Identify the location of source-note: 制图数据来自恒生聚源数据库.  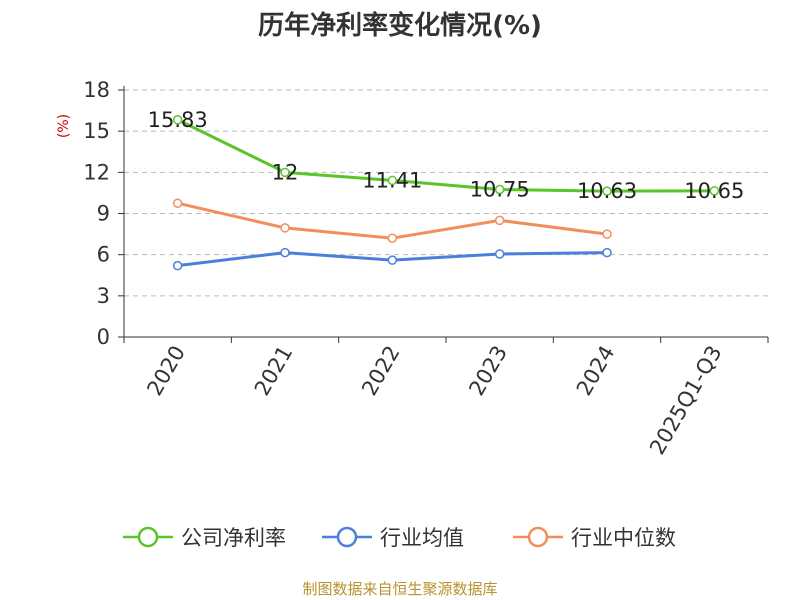
(399, 589).